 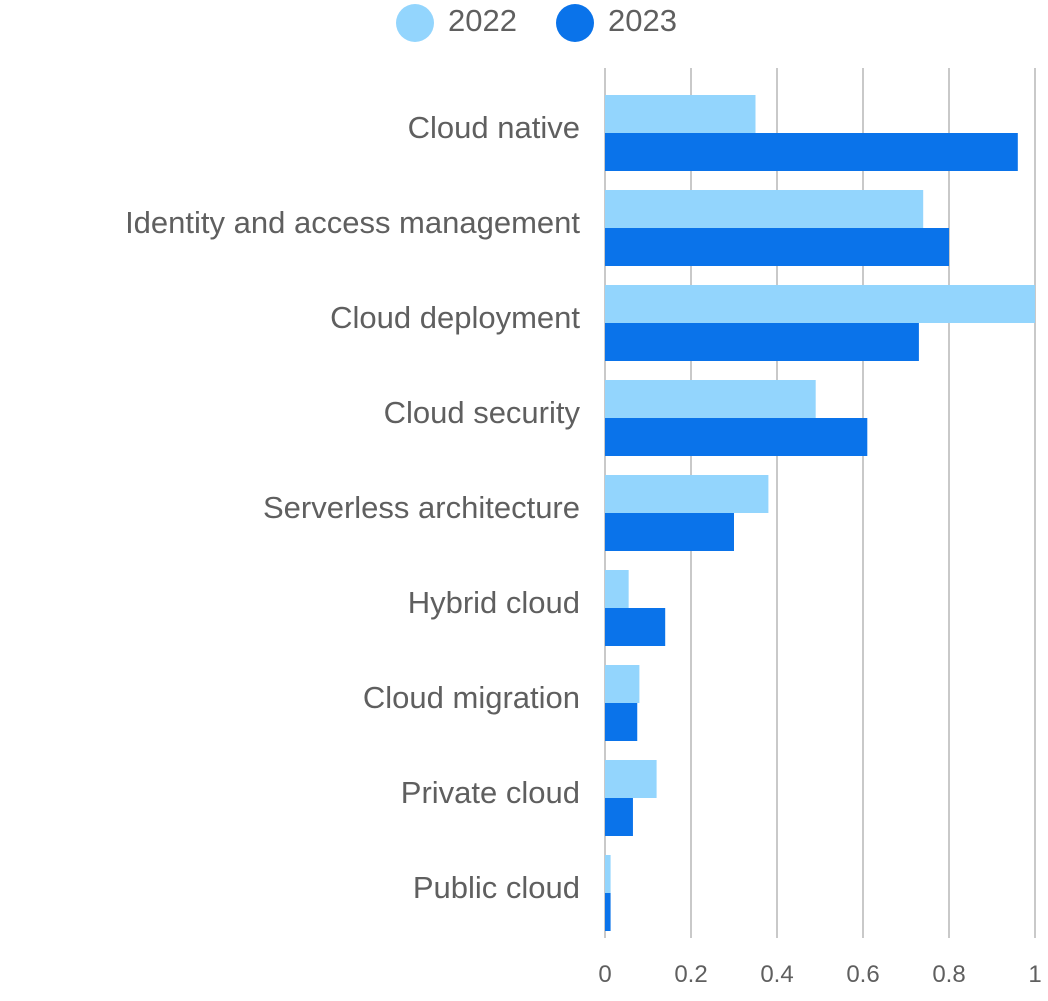 What do you see at coordinates (862, 974) in the screenshot?
I see `x-tick-label: 0.6` at bounding box center [862, 974].